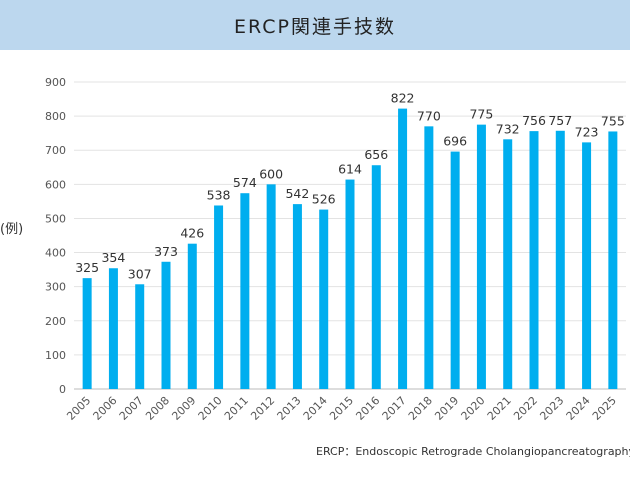 The width and height of the screenshot is (630, 497). Describe the element at coordinates (473, 408) in the screenshot. I see `x-tick-label: 2020` at that location.